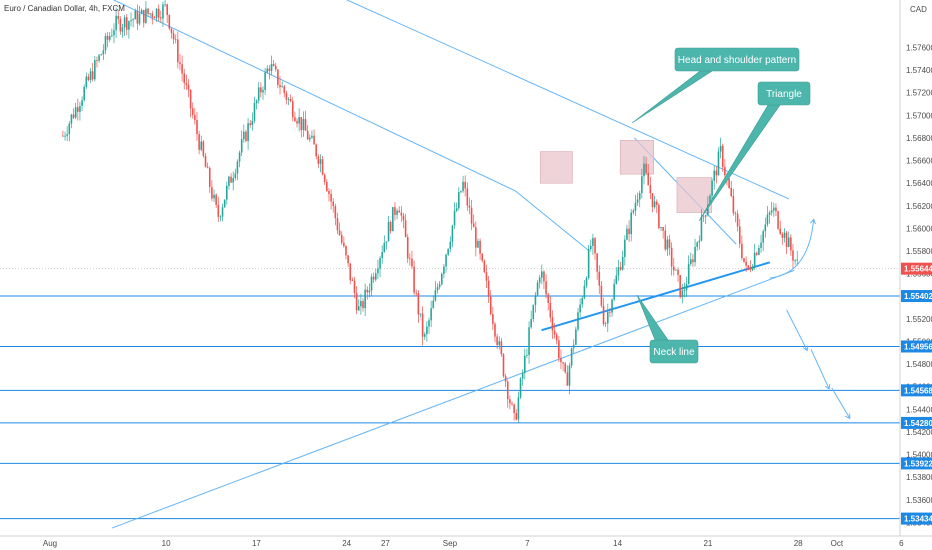  I want to click on time-tick-label: 14, so click(617, 543).